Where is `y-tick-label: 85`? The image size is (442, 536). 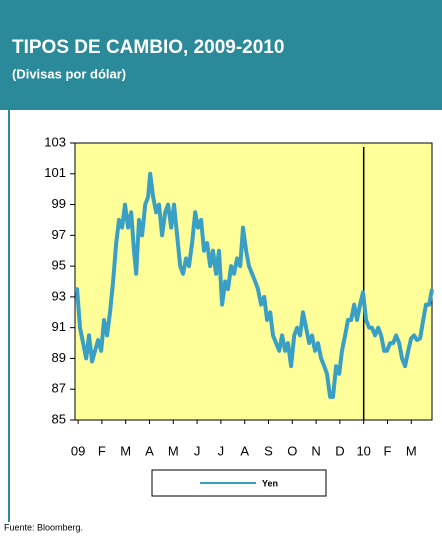
y-tick-label: 85 is located at coordinates (59, 418).